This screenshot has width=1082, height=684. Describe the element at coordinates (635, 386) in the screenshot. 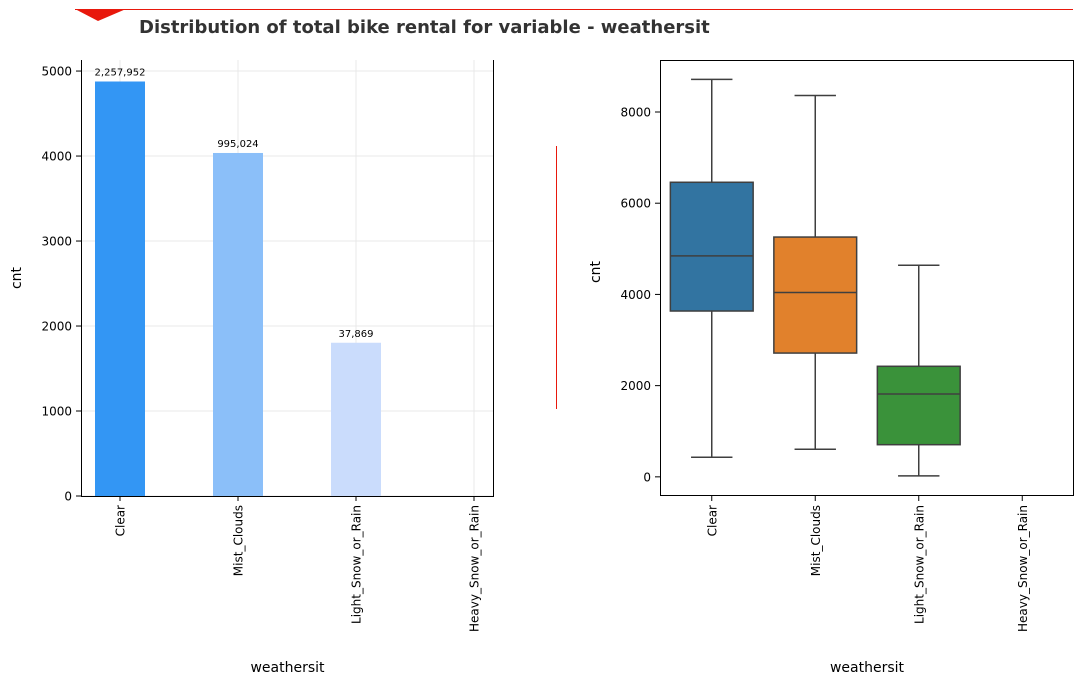

I see `box-y-tick-label: 2000` at that location.